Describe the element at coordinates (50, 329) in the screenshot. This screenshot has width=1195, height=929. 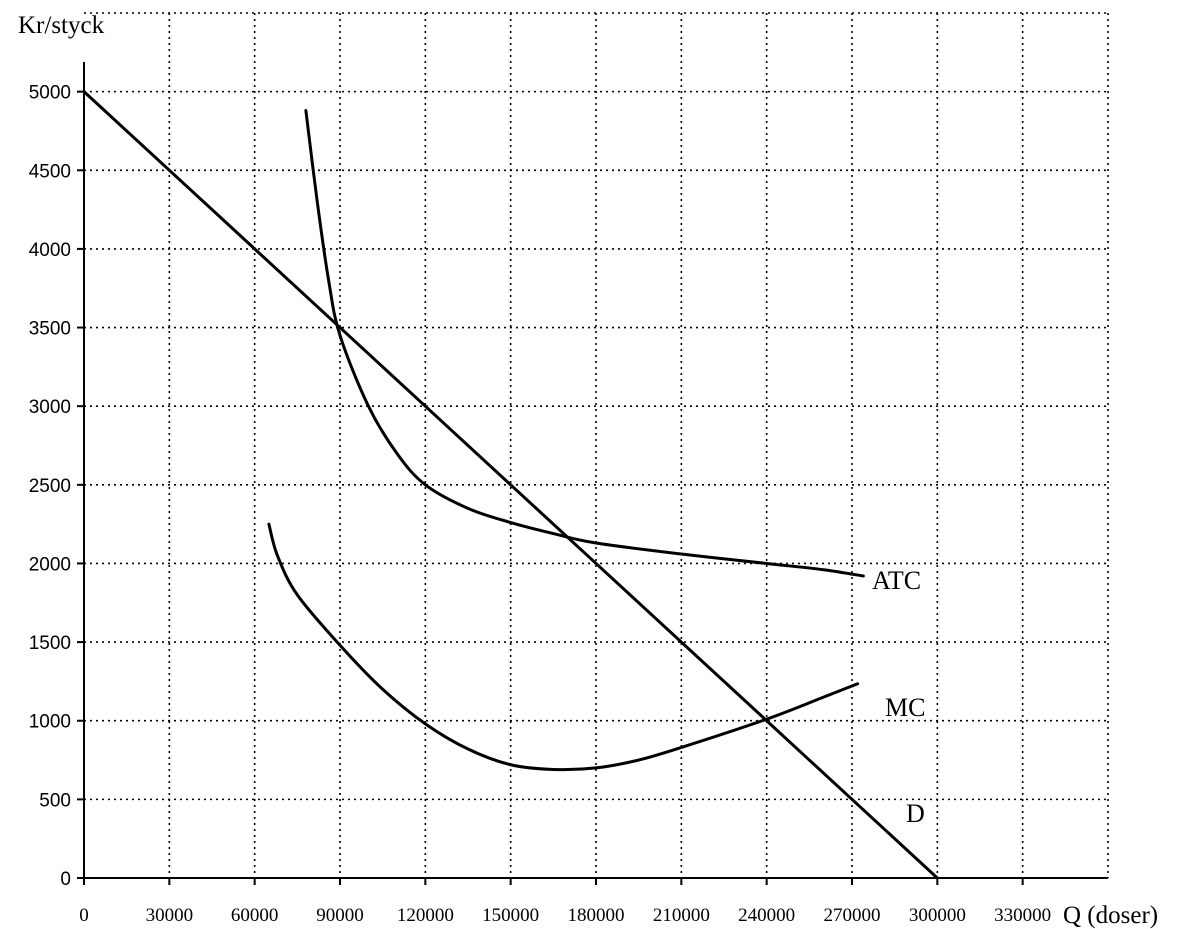
I see `y-tick-label: 3500` at that location.